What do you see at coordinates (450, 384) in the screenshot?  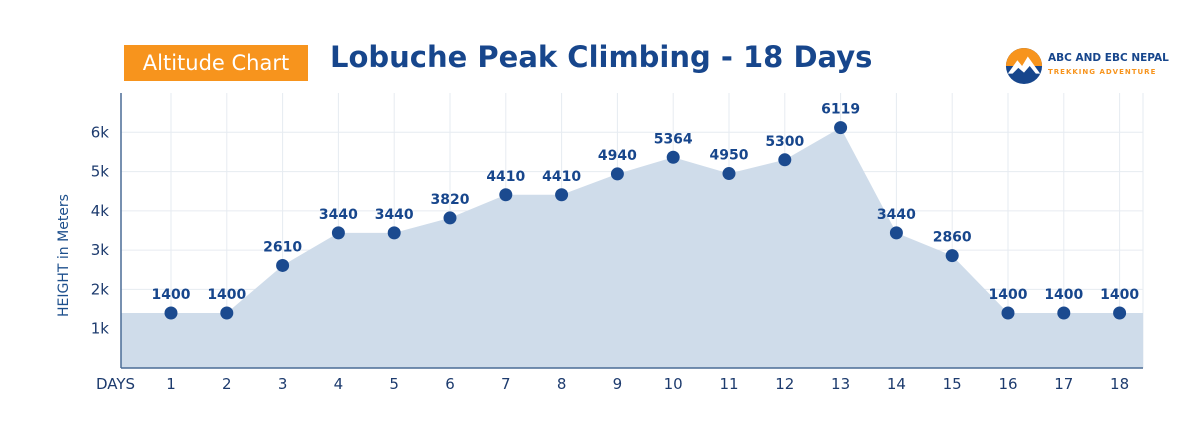 I see `x-tick-label: 6` at bounding box center [450, 384].